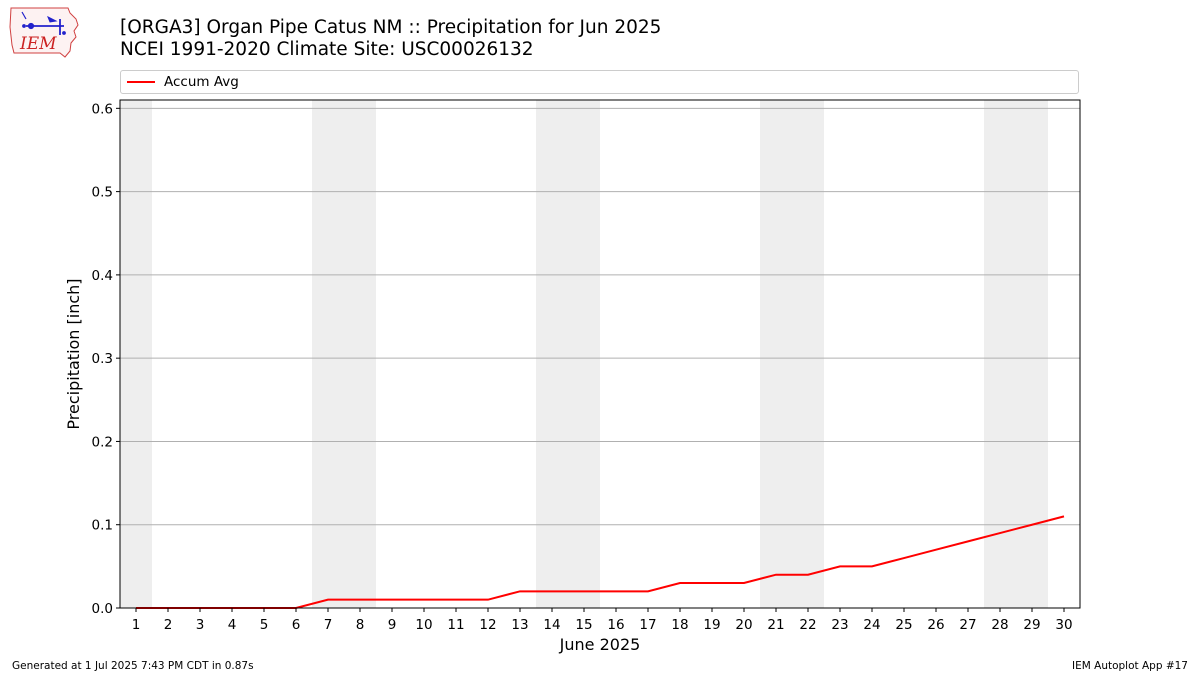 This screenshot has height=675, width=1200. What do you see at coordinates (102, 609) in the screenshot?
I see `y-tick-label: 0.0` at bounding box center [102, 609].